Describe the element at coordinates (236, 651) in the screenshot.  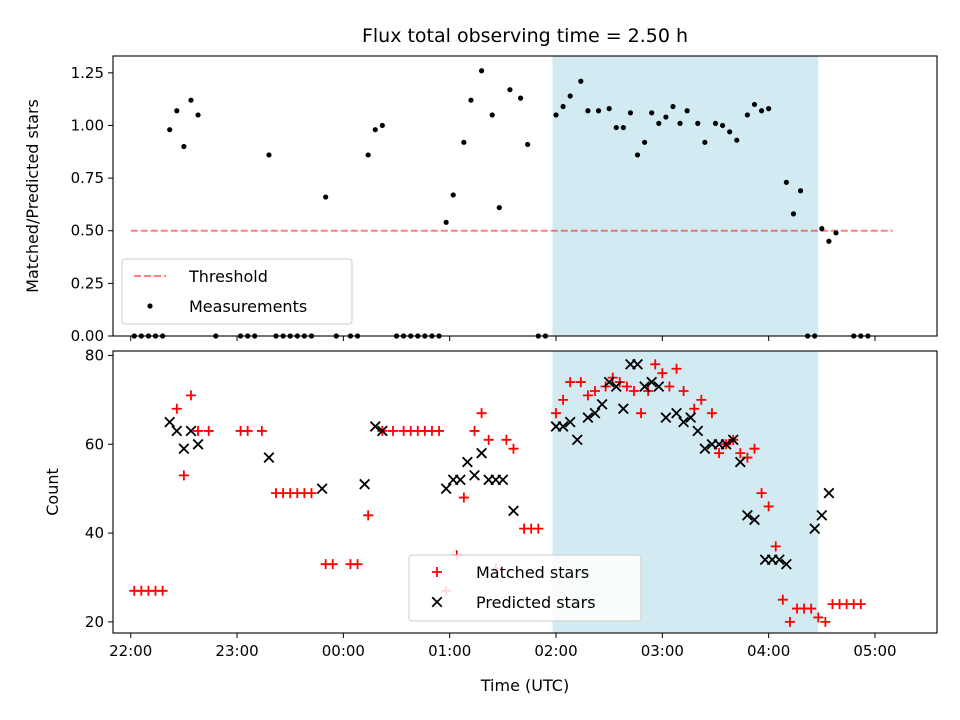
I see `x-tick-label: 23:00` at that location.